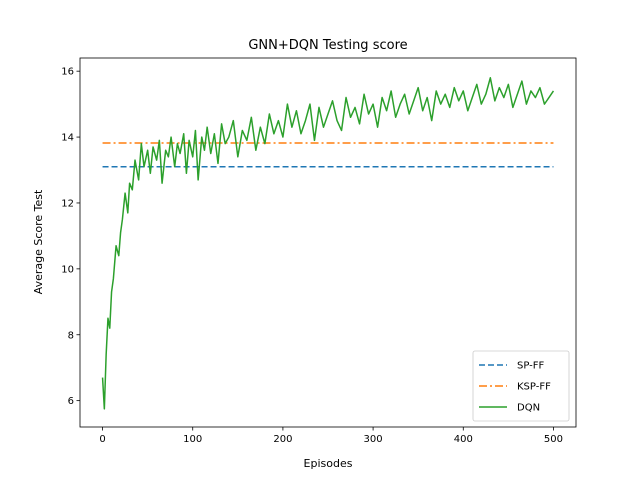 This screenshot has height=480, width=640. What do you see at coordinates (328, 463) in the screenshot?
I see `x-axis-label: Episodes` at bounding box center [328, 463].